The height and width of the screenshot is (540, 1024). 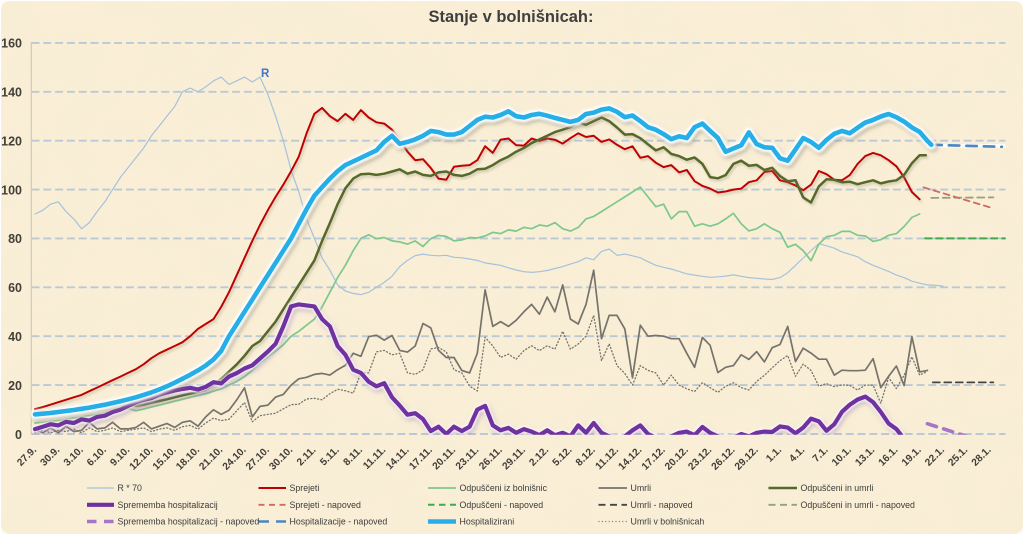 What do you see at coordinates (15, 386) in the screenshot?
I see `svg-text: 20` at bounding box center [15, 386].